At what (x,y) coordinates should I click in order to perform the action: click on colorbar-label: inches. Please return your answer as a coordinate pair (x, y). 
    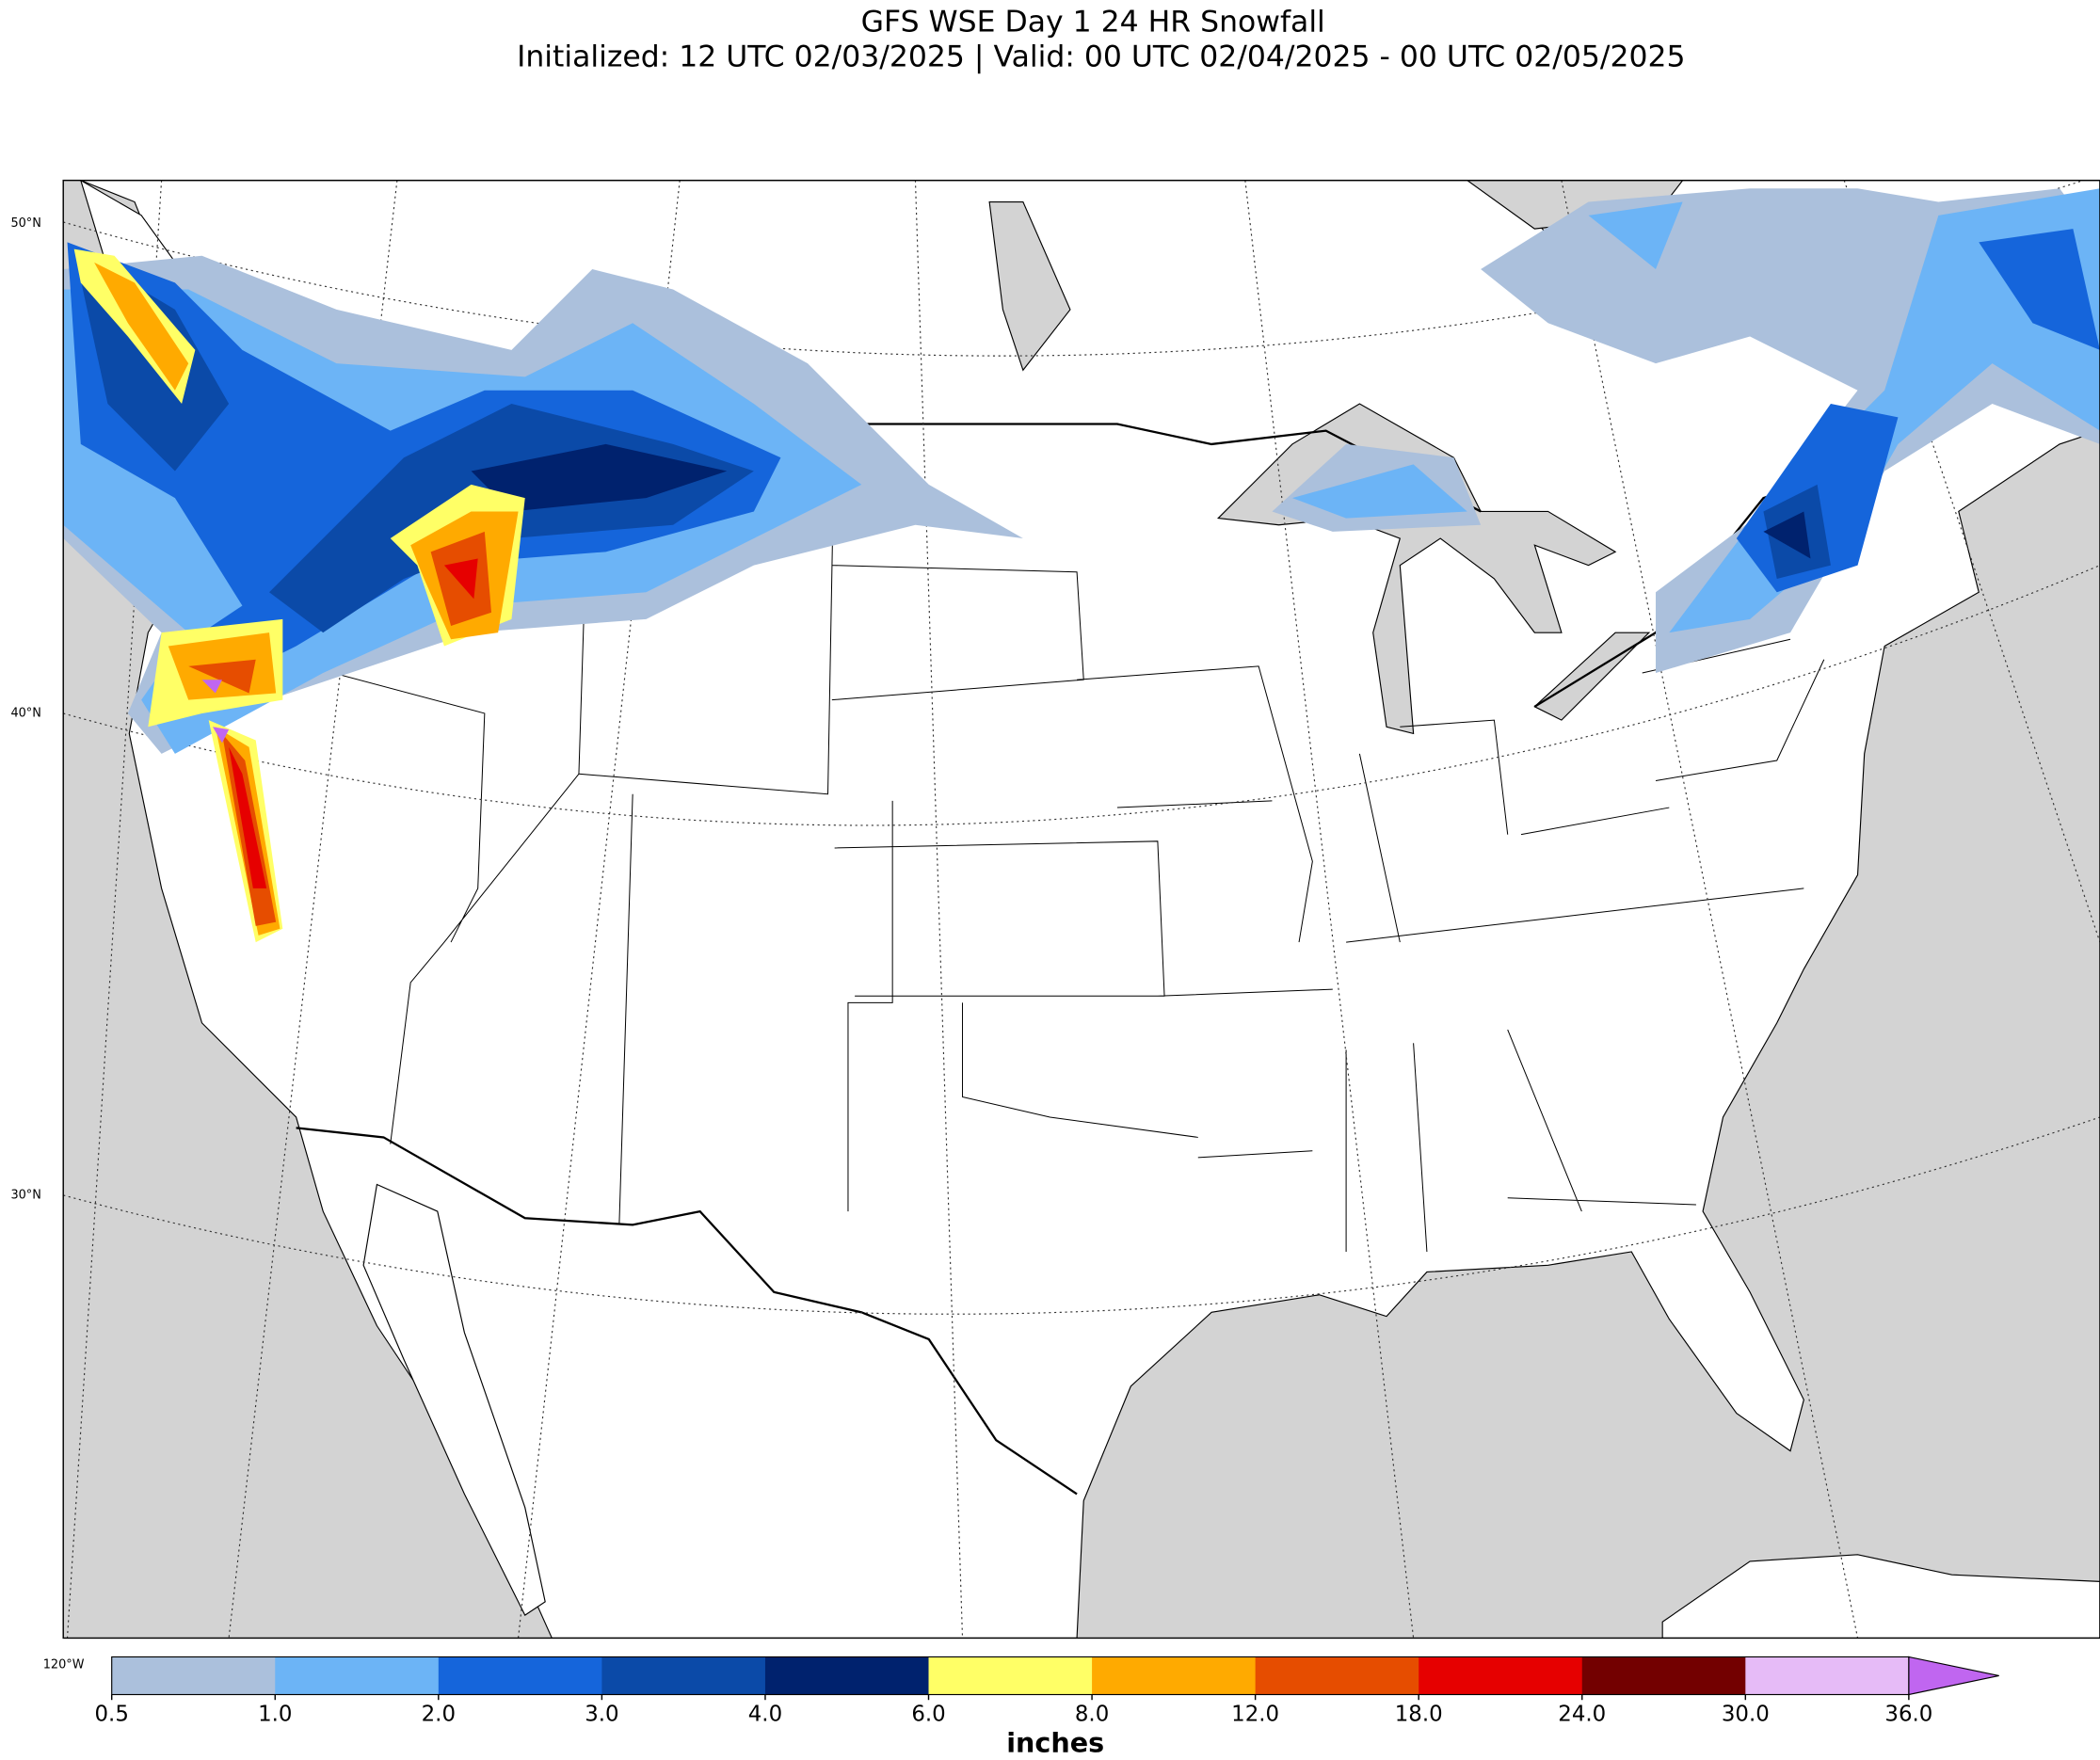
    Looking at the image, I should click on (1055, 1742).